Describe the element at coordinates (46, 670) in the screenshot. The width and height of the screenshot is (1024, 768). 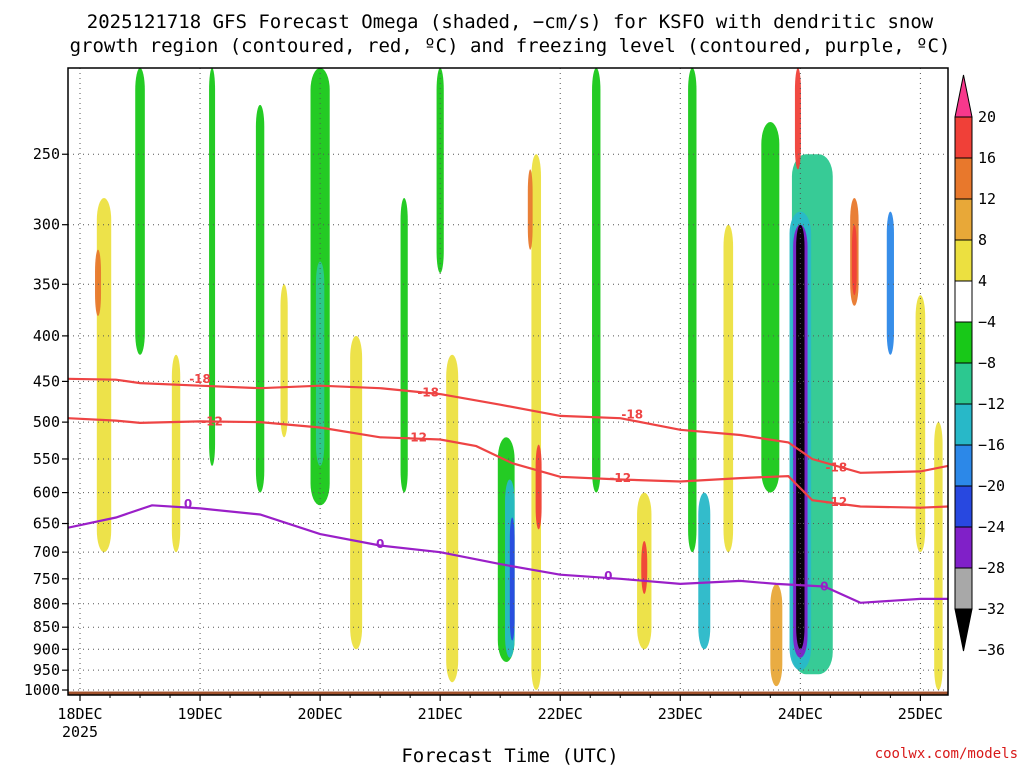
I see `y-tick-label-950: 950` at that location.